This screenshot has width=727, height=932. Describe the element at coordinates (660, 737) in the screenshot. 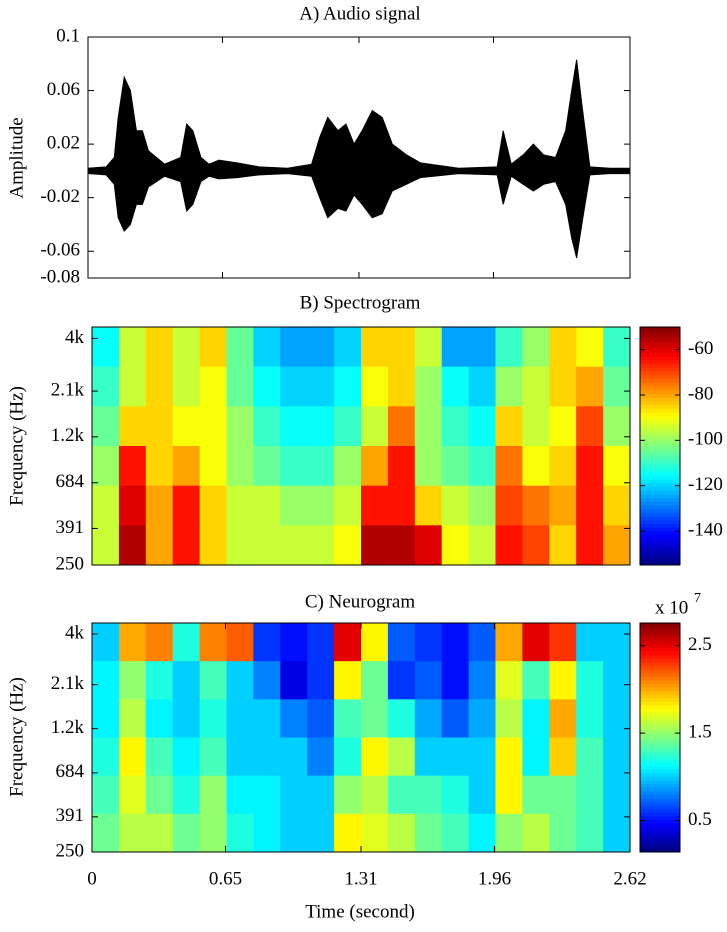

I see `colorbar-frame` at that location.